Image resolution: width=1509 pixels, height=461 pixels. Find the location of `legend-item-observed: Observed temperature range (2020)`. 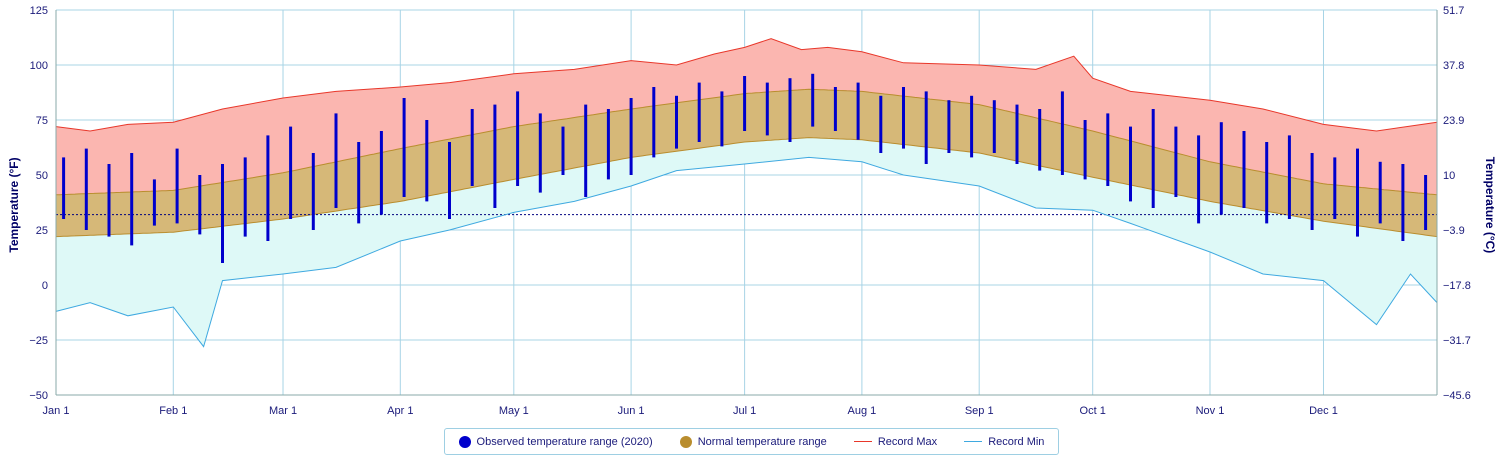

legend-item-observed: Observed temperature range (2020) is located at coordinates (555, 441).